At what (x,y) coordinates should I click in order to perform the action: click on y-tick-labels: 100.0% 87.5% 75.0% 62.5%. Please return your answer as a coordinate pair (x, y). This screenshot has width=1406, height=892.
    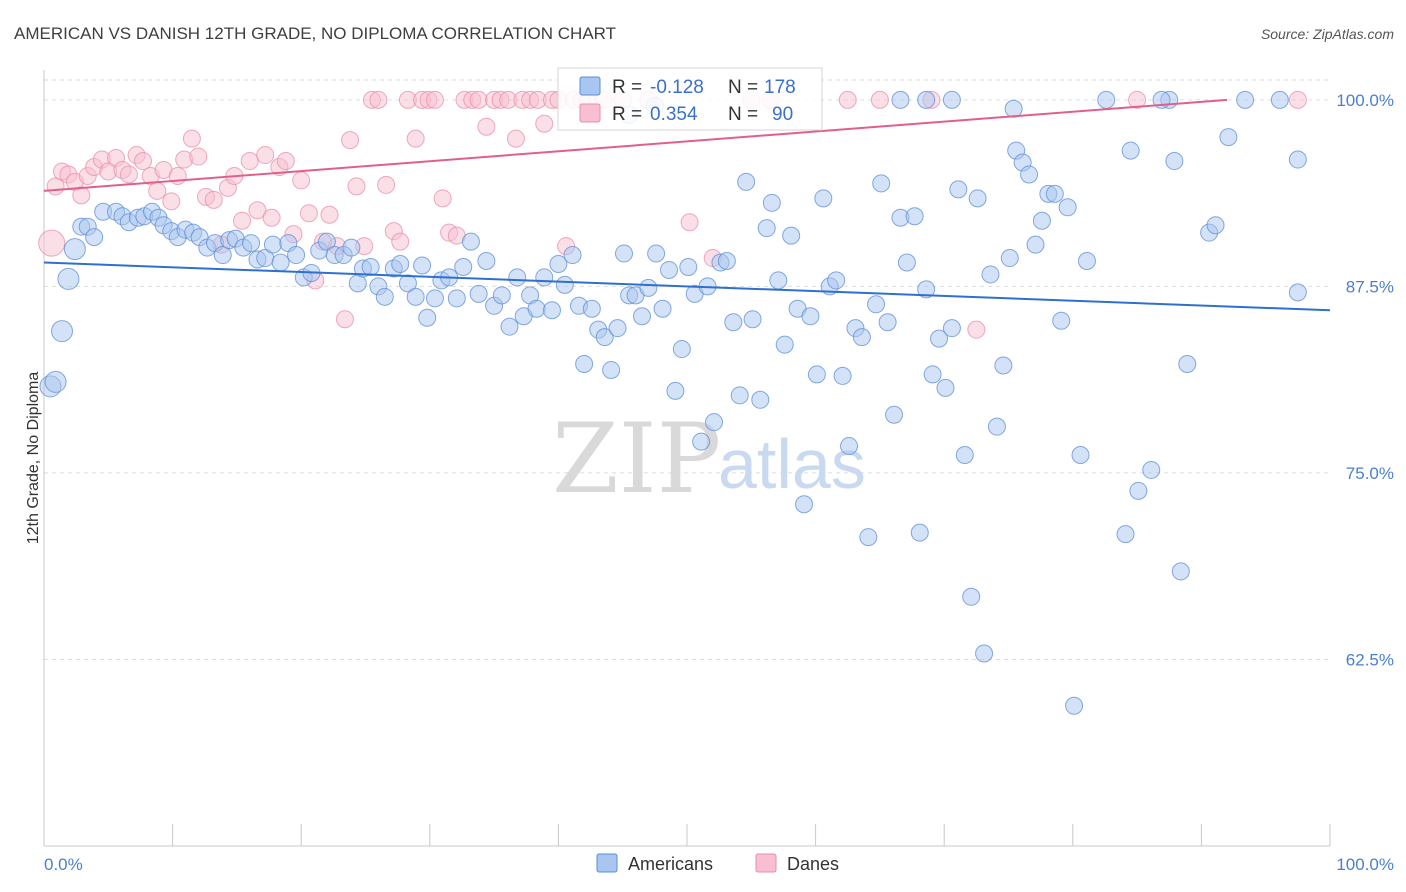
    Looking at the image, I should click on (1365, 380).